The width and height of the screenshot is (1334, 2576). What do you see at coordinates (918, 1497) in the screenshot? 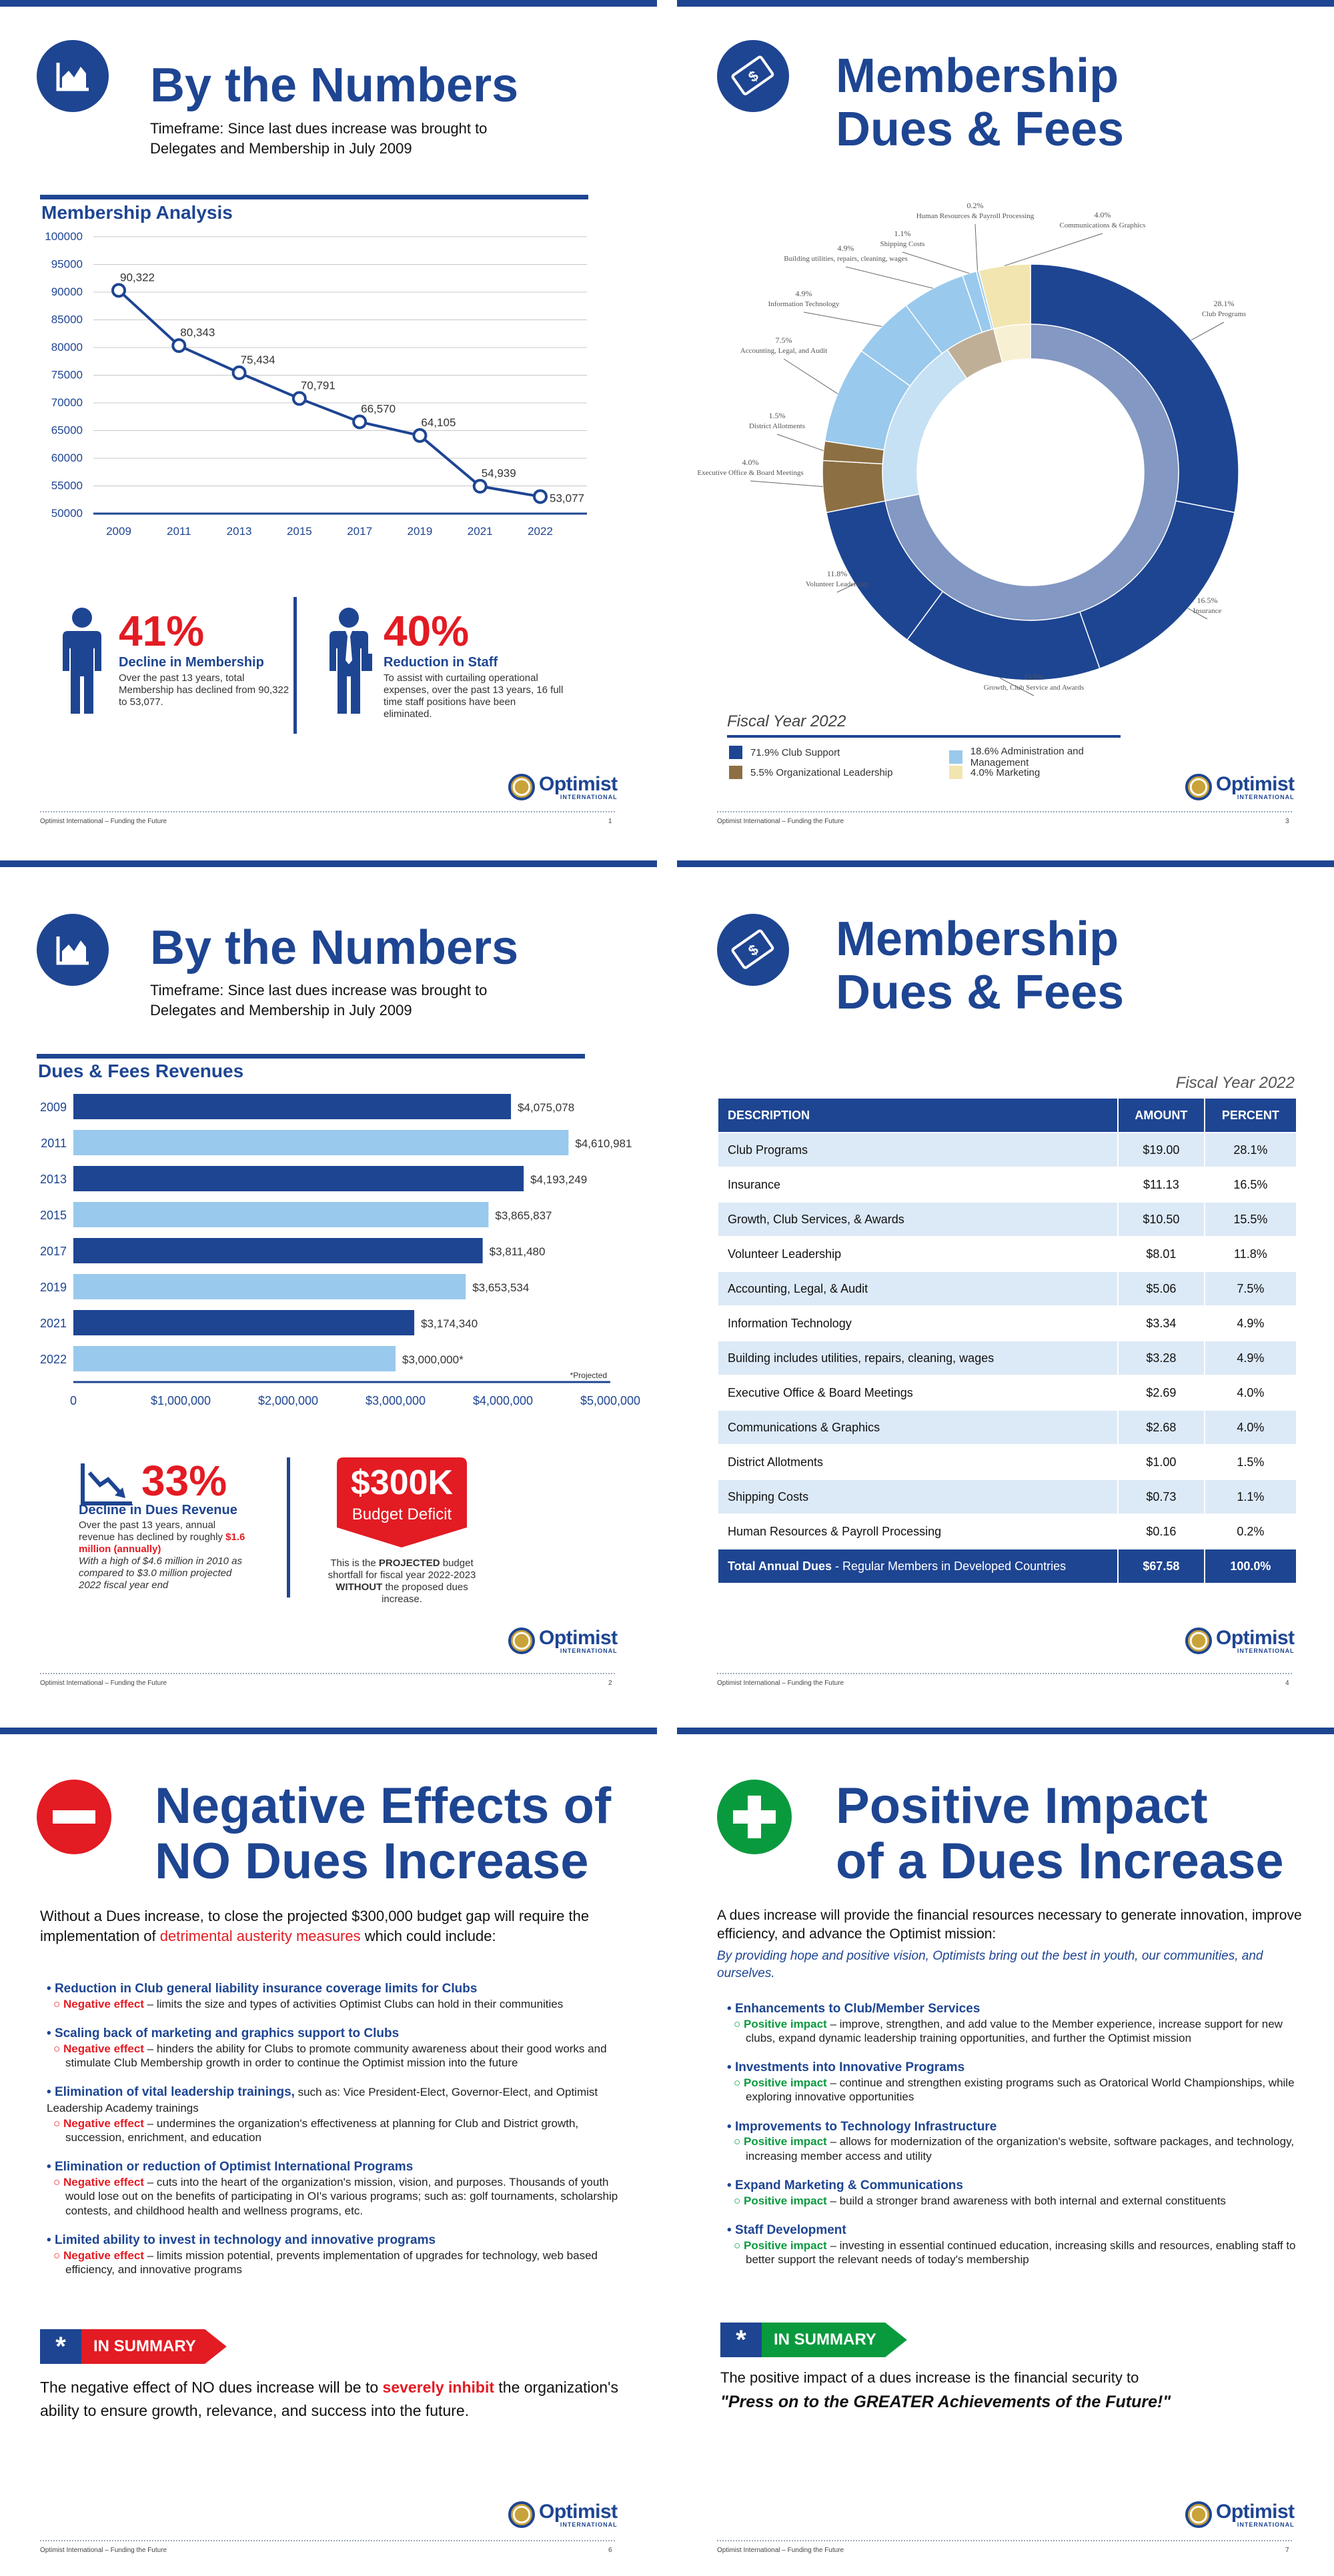
I see `cell-description: Shipping Costs` at bounding box center [918, 1497].